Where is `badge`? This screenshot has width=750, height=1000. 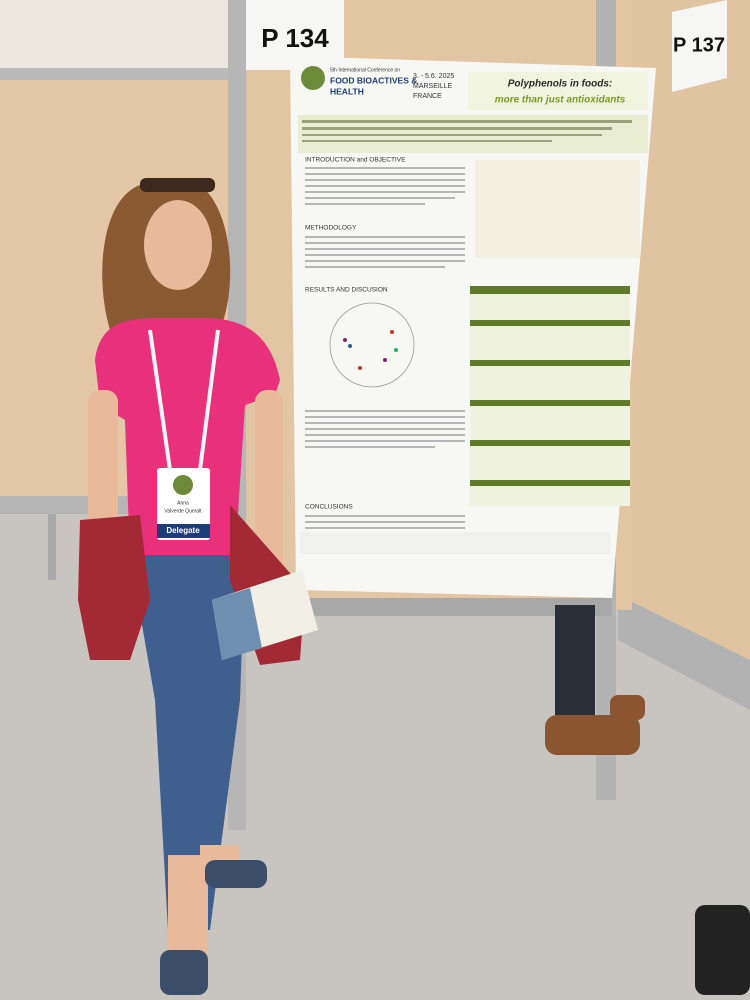
badge is located at coordinates (183, 504).